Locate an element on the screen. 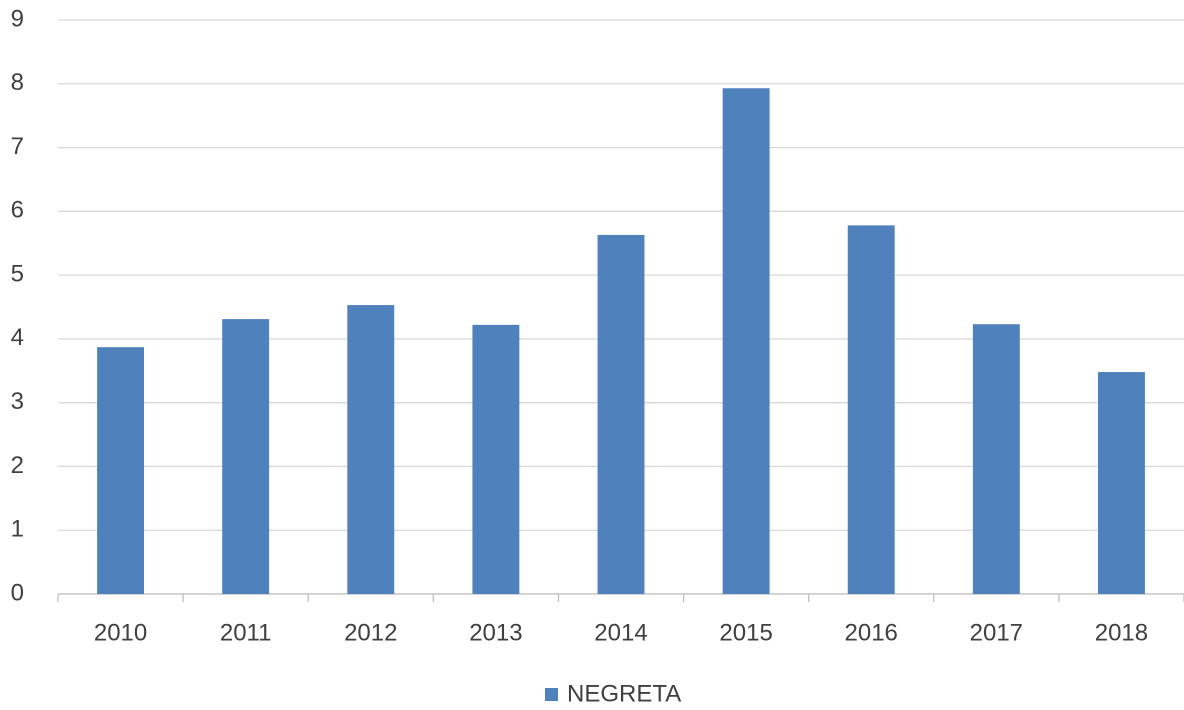 The width and height of the screenshot is (1184, 710). y-tick-label: 6 is located at coordinates (17, 210).